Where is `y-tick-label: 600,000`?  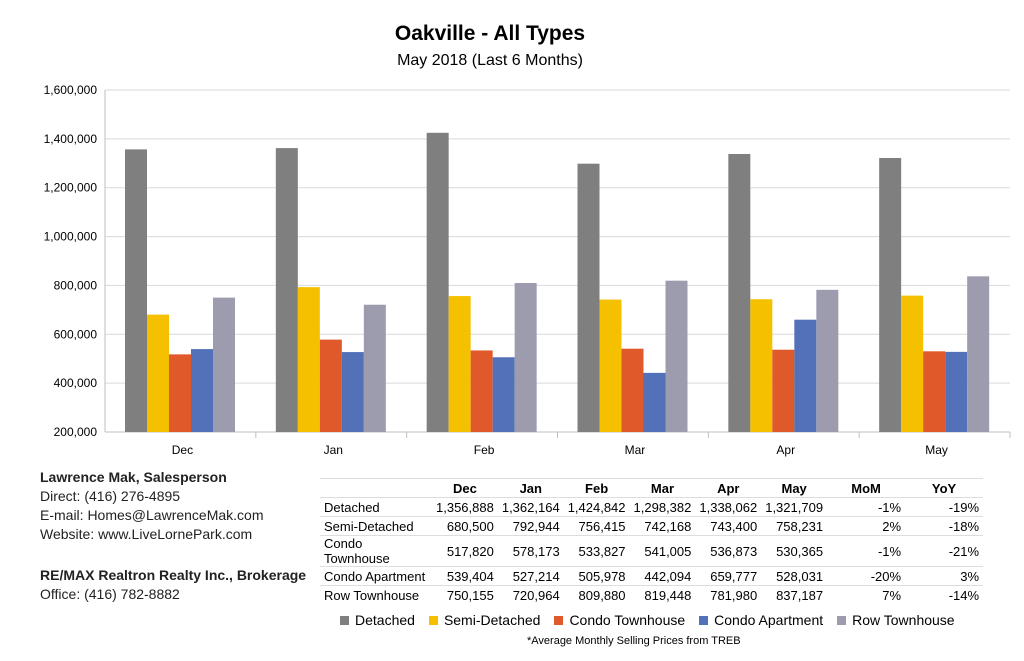
y-tick-label: 600,000 is located at coordinates (76, 334).